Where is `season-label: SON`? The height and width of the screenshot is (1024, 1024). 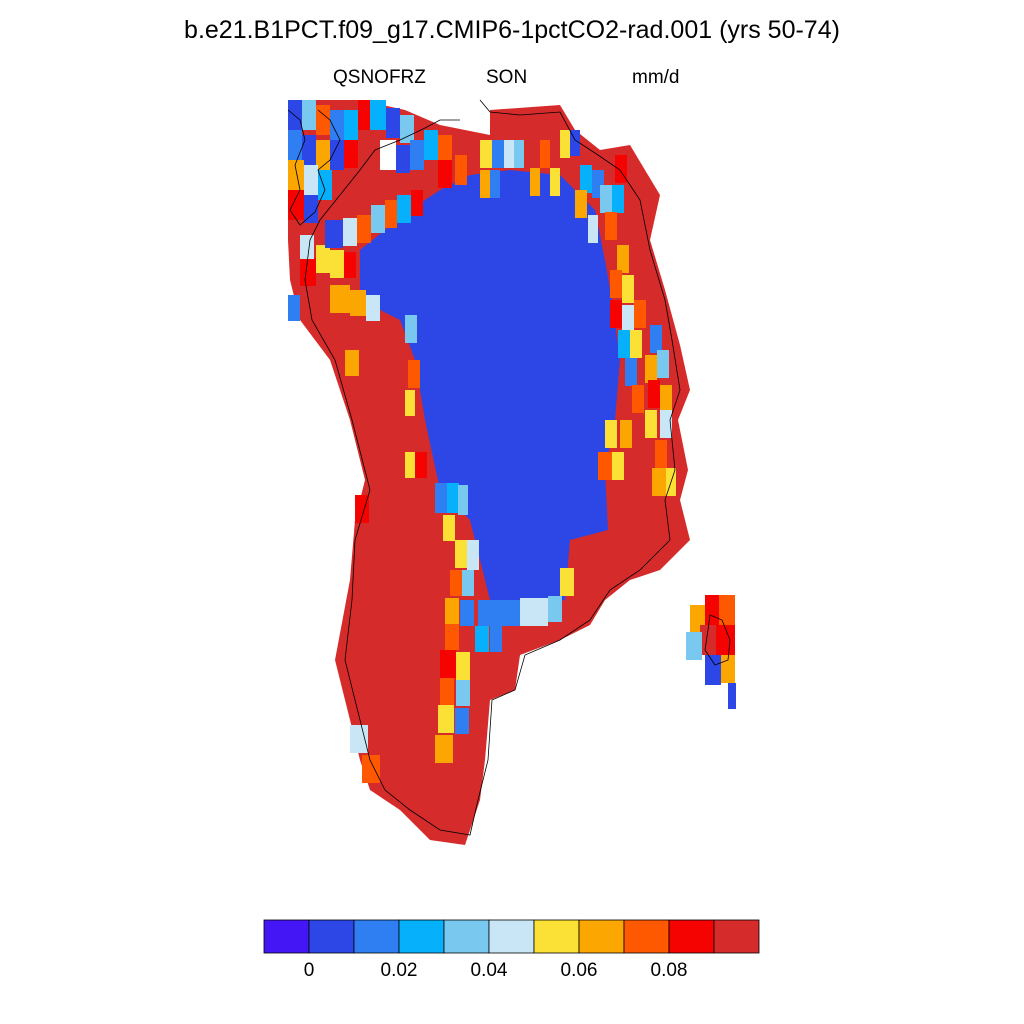 season-label: SON is located at coordinates (507, 77).